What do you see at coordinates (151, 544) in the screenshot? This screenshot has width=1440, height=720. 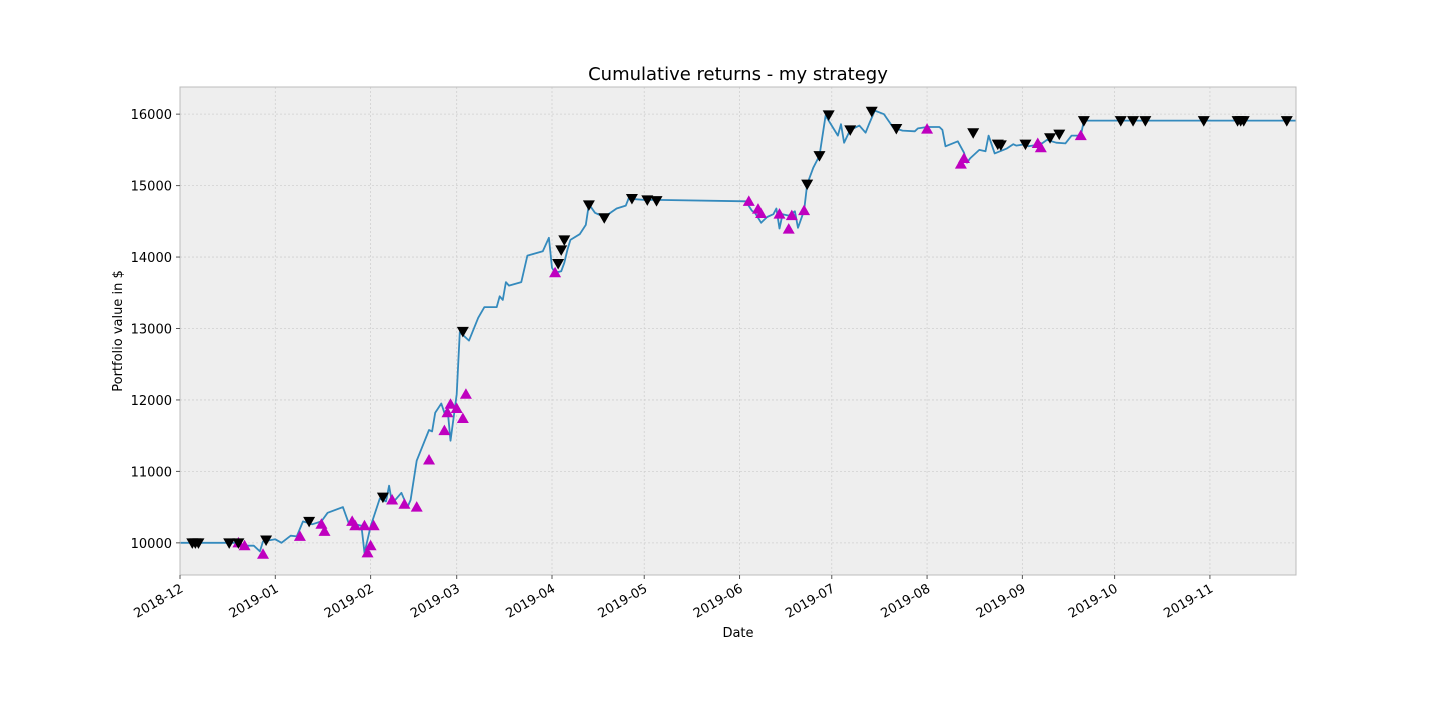 I see `y-tick-label: 10000` at bounding box center [151, 544].